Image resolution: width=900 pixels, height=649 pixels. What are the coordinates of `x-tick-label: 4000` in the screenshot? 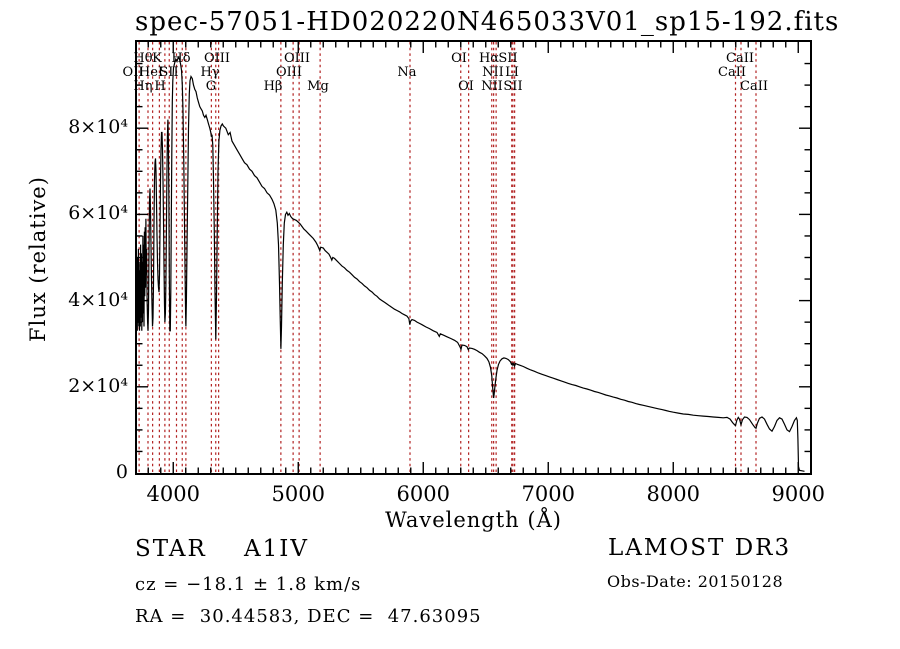 It's located at (173, 494).